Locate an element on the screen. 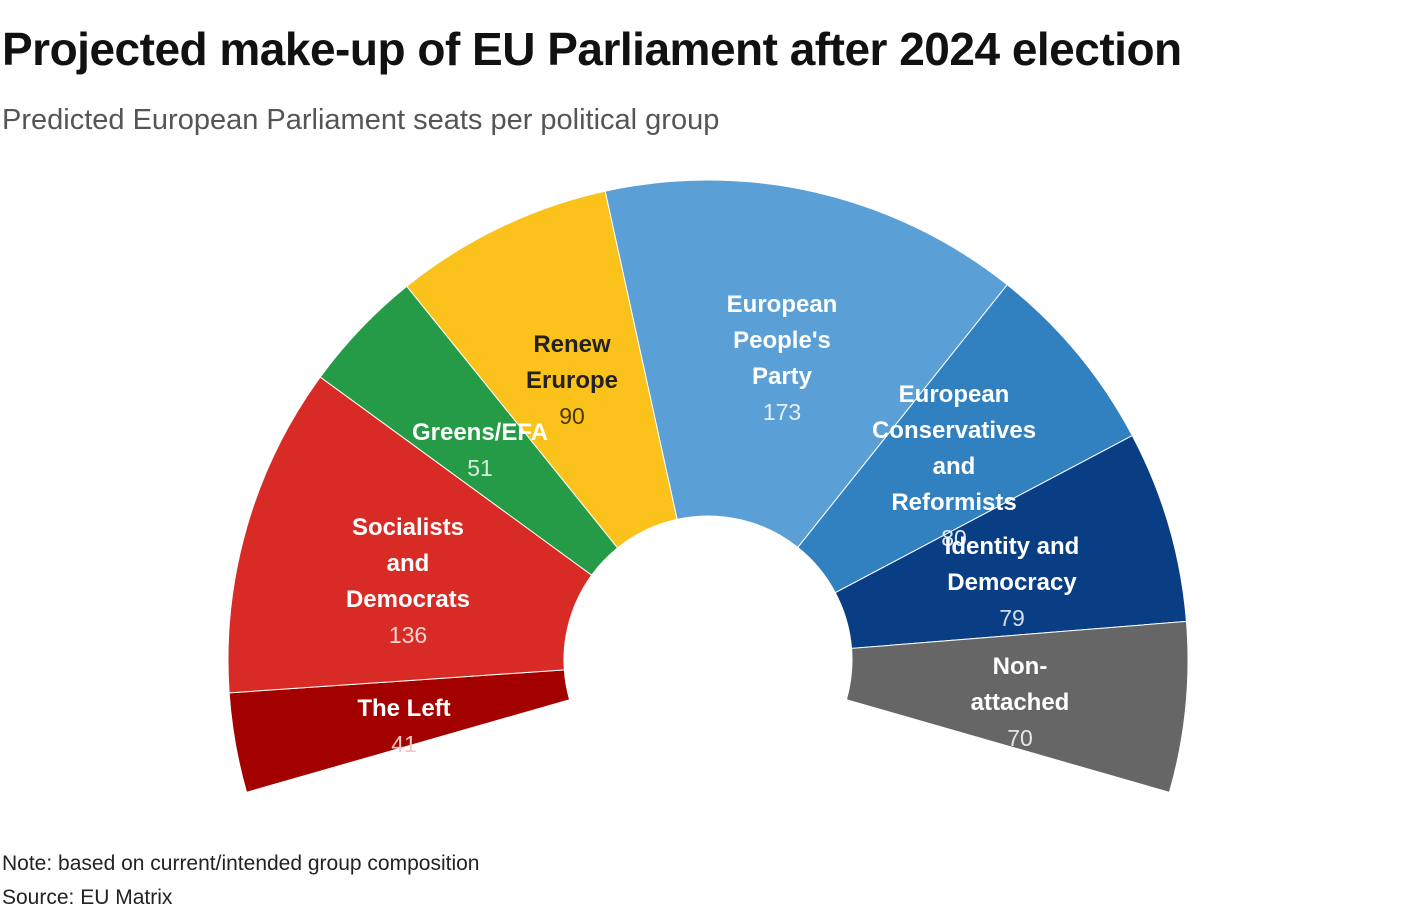 The width and height of the screenshot is (1420, 920). segment-value: 79 is located at coordinates (1012, 618).